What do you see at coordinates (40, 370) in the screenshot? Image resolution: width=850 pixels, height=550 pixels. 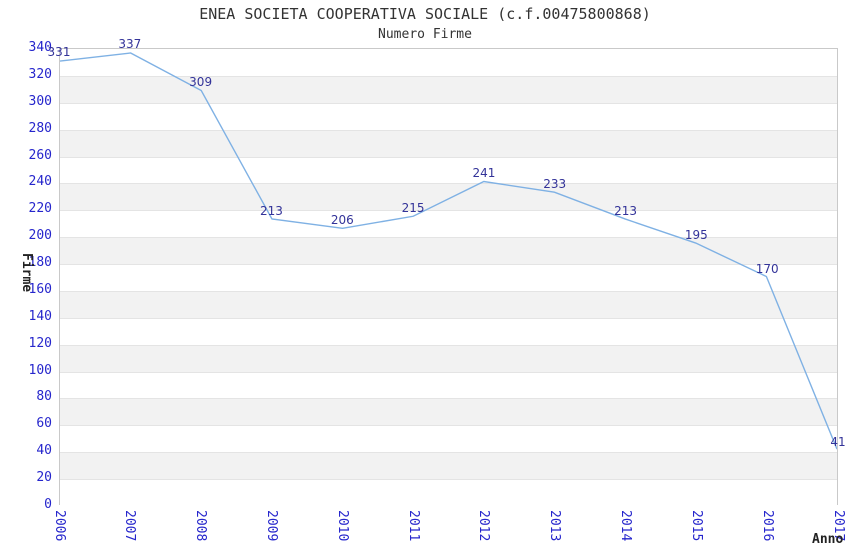 I see `y-tick-label: 100` at bounding box center [40, 370].